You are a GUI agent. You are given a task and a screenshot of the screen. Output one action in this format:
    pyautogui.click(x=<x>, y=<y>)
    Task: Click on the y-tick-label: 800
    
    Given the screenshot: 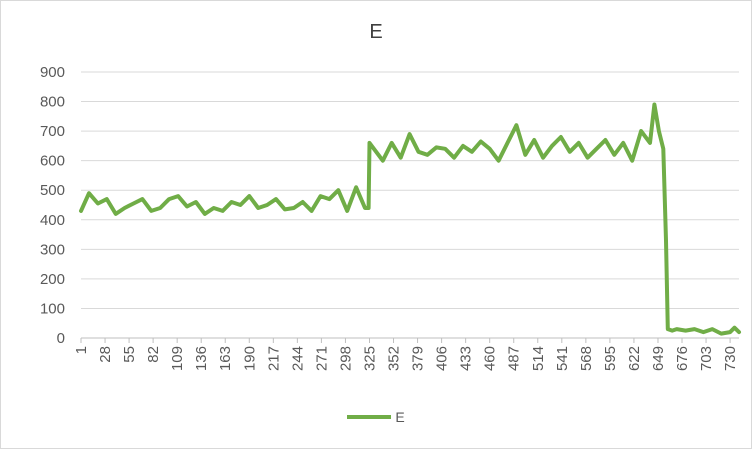 What is the action you would take?
    pyautogui.click(x=52, y=102)
    